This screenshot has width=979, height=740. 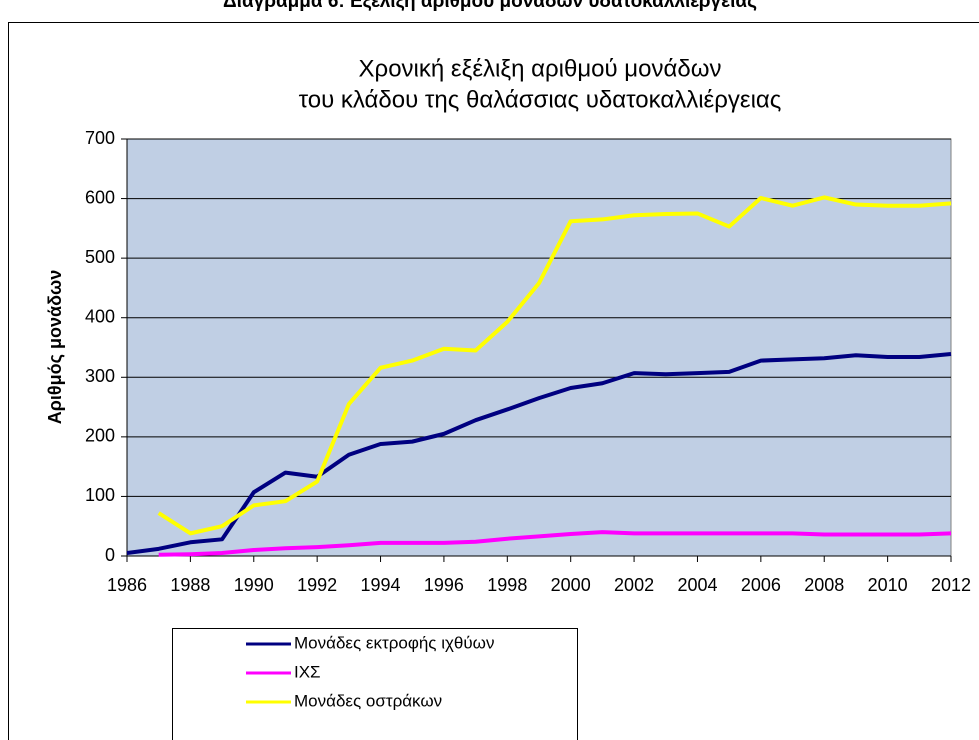 What do you see at coordinates (100, 197) in the screenshot?
I see `y-tick-label: 600` at bounding box center [100, 197].